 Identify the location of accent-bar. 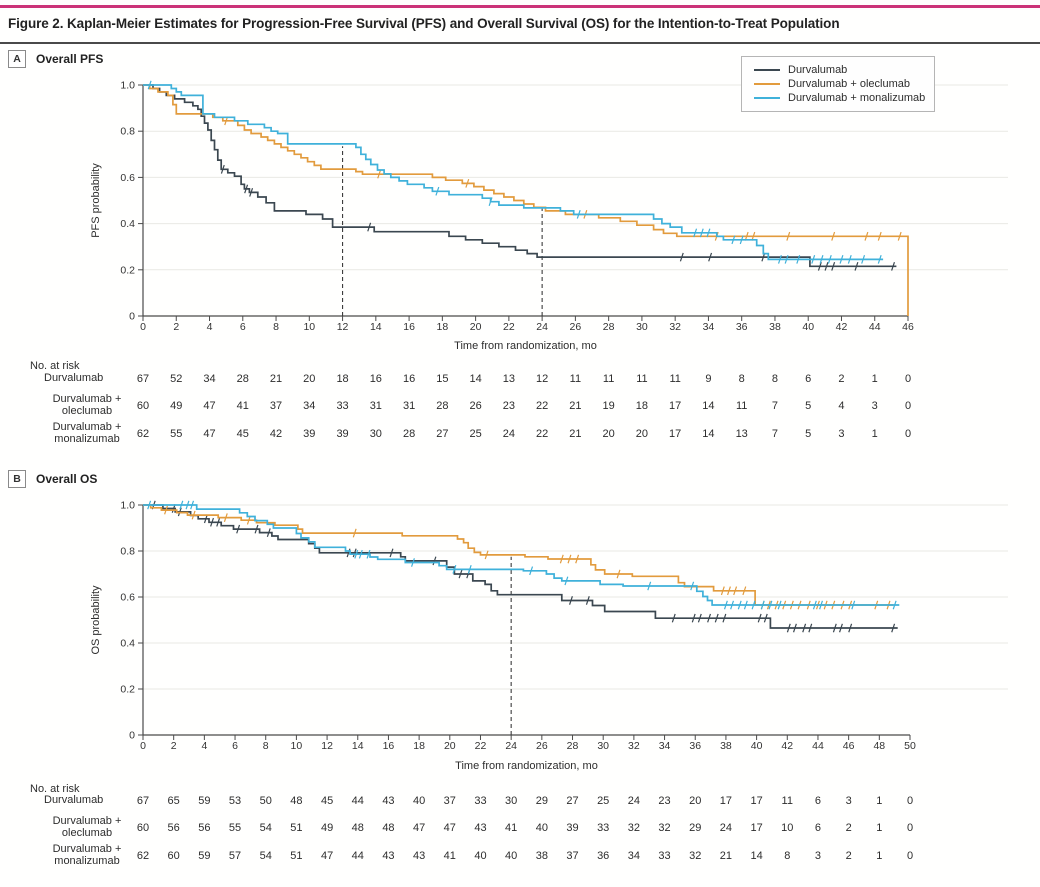
(520, 6).